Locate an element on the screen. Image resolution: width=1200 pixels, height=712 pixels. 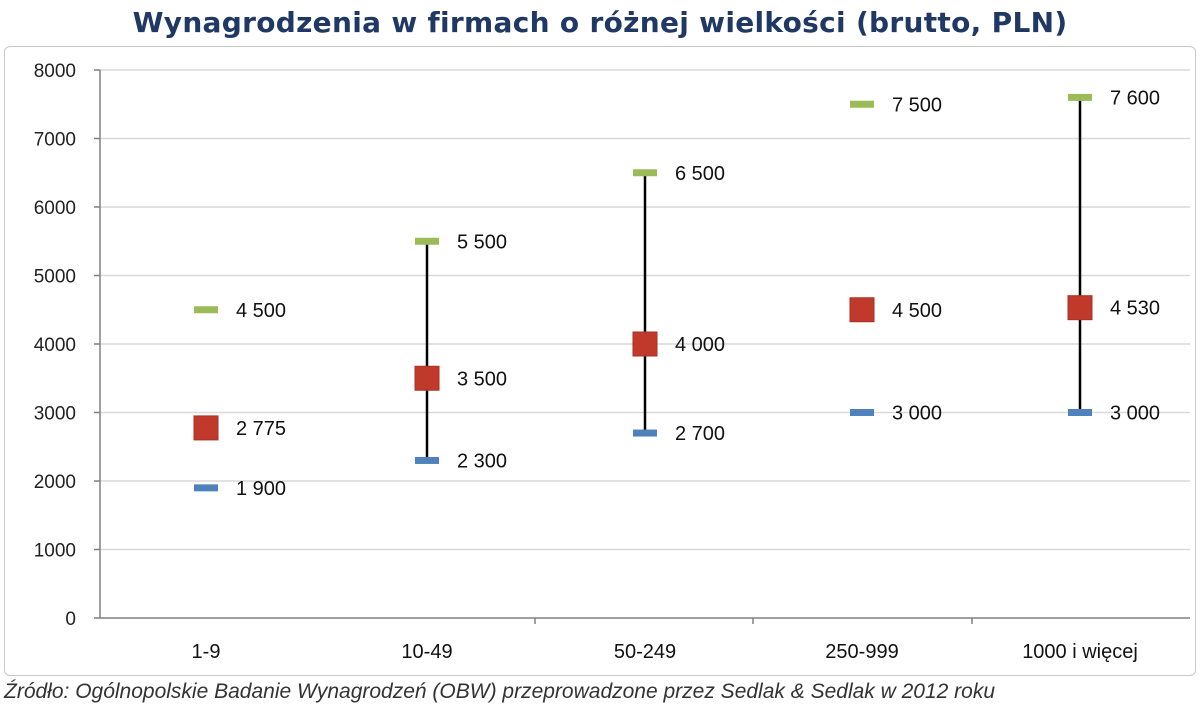
median-data-label: 4 000 is located at coordinates (700, 345).